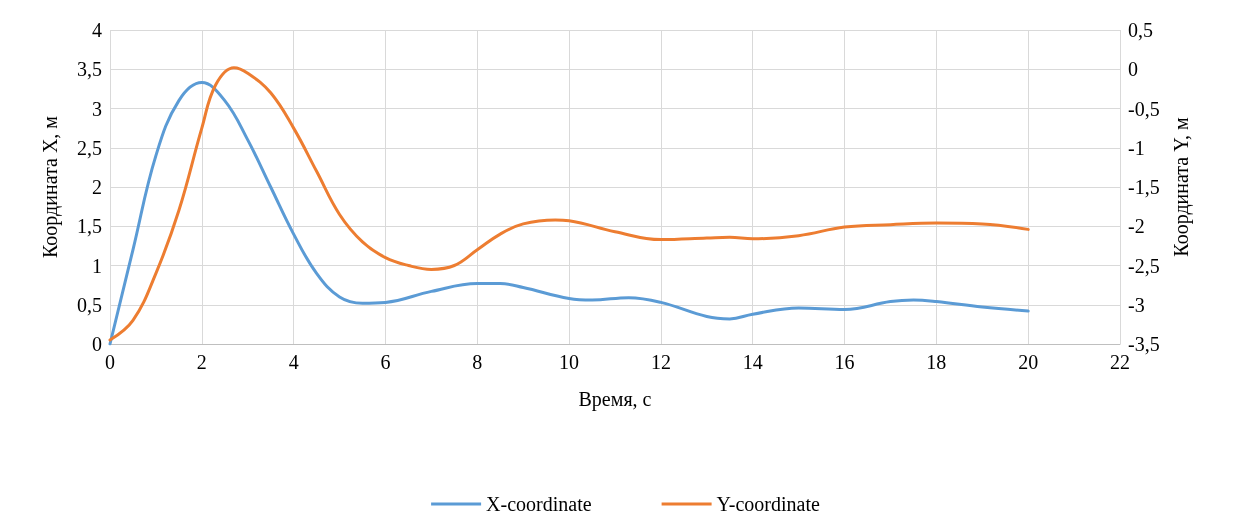 The height and width of the screenshot is (527, 1251). What do you see at coordinates (768, 504) in the screenshot?
I see `legend-label: Y-coordinate` at bounding box center [768, 504].